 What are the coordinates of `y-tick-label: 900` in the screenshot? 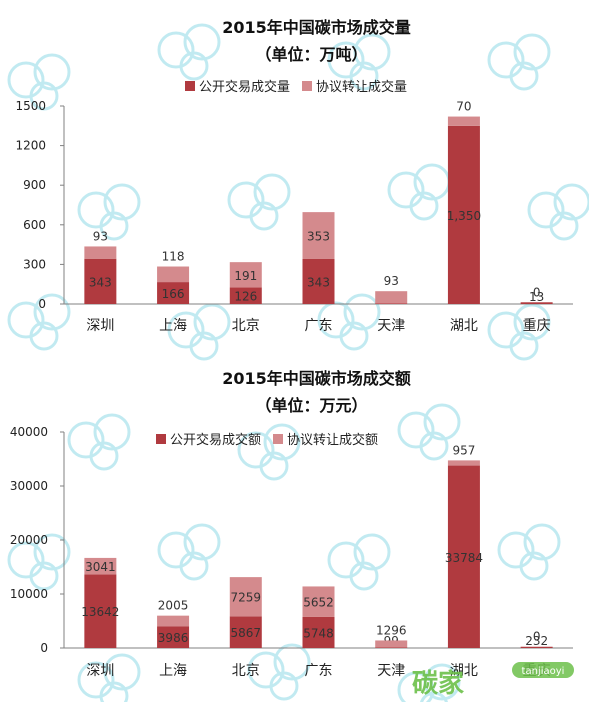 It's located at (34, 185).